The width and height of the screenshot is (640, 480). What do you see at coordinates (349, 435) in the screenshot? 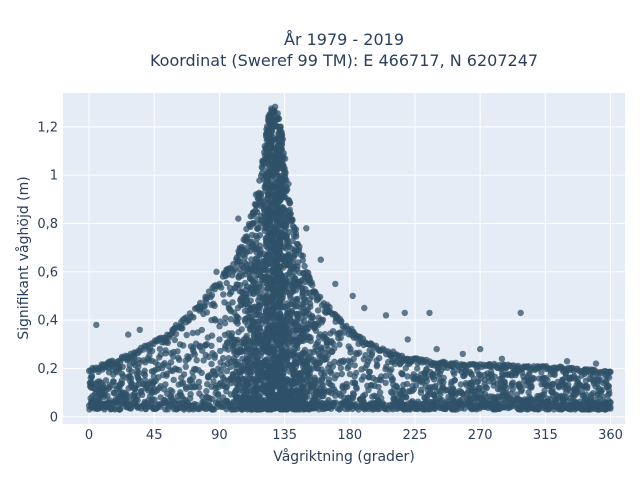
I see `x-tick-label: 180` at bounding box center [349, 435].